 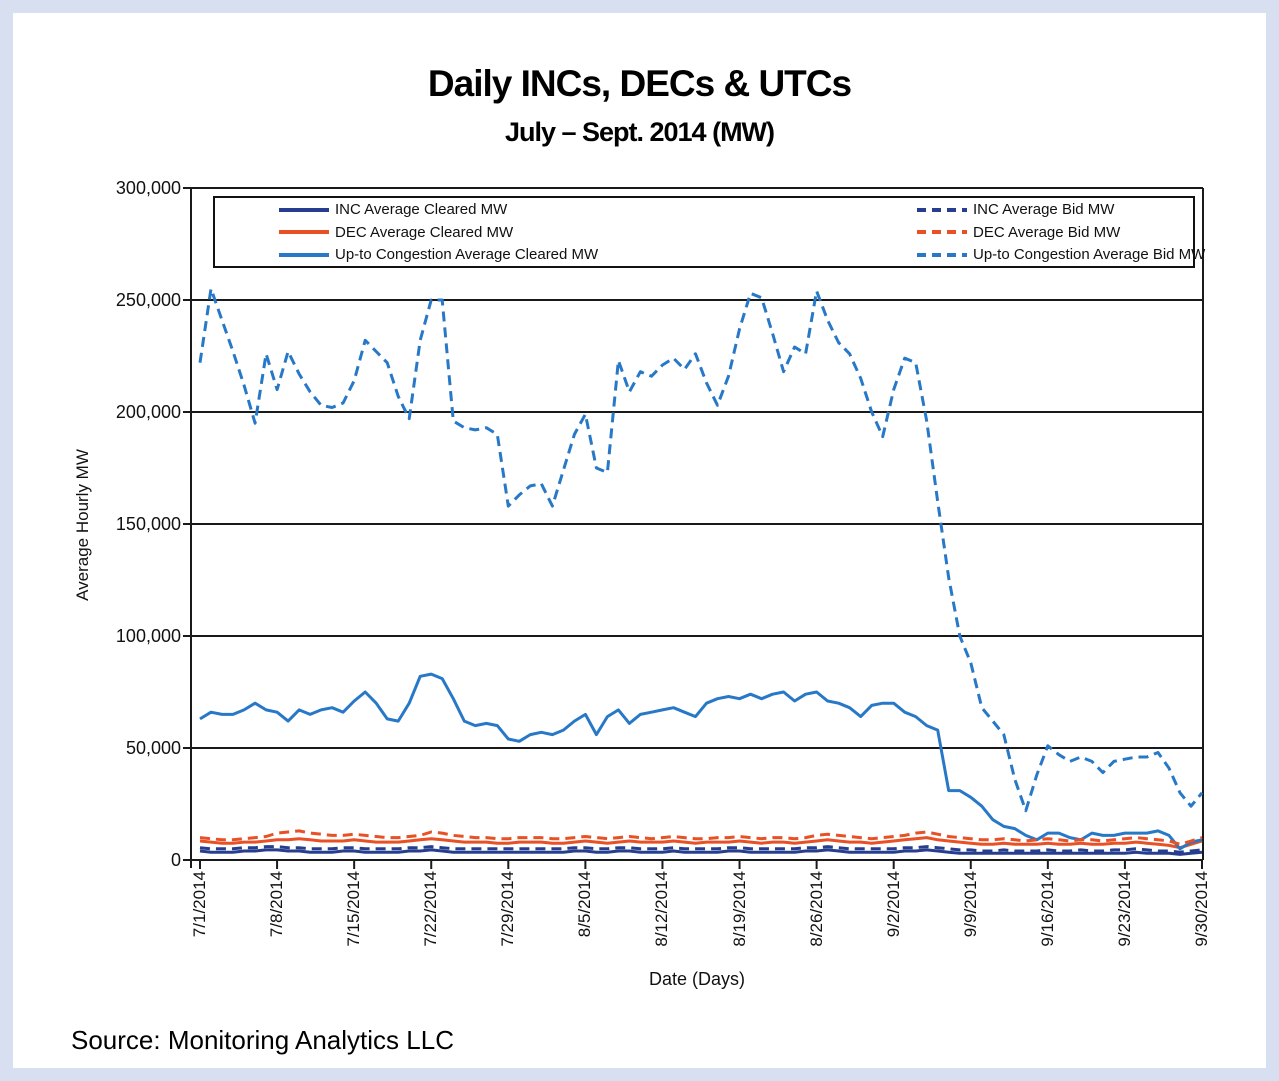 I want to click on x-tick-label: 7/8/2014, so click(x=277, y=904).